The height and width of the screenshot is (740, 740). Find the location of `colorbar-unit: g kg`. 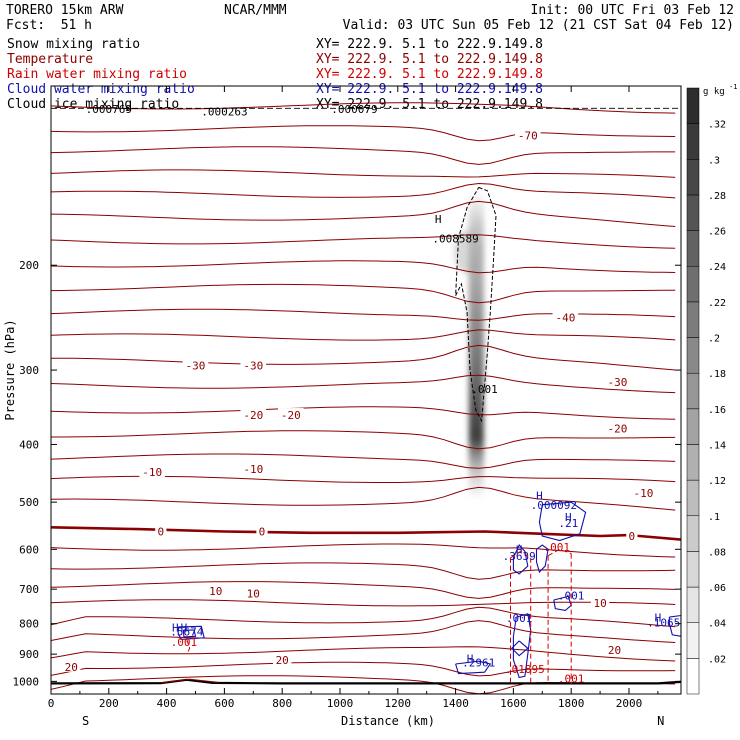

colorbar-unit: g kg is located at coordinates (714, 92).